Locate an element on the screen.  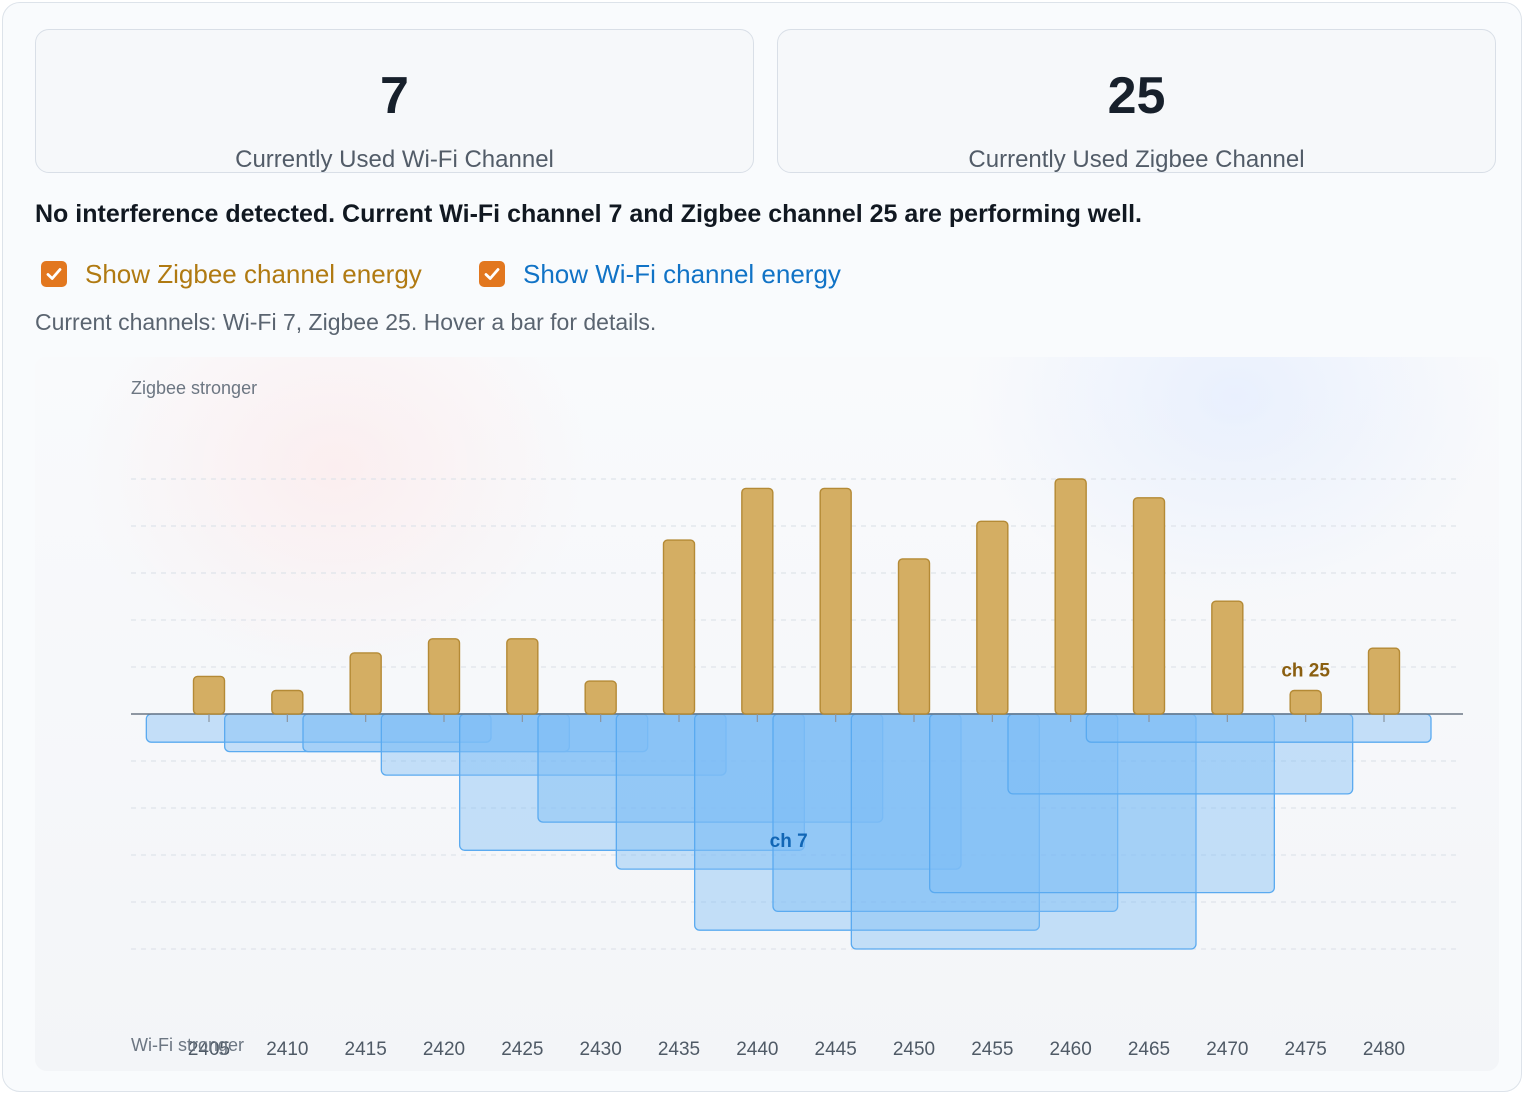
zigbee-energy-toggle: Show Zigbee channel energy is located at coordinates (231, 274).